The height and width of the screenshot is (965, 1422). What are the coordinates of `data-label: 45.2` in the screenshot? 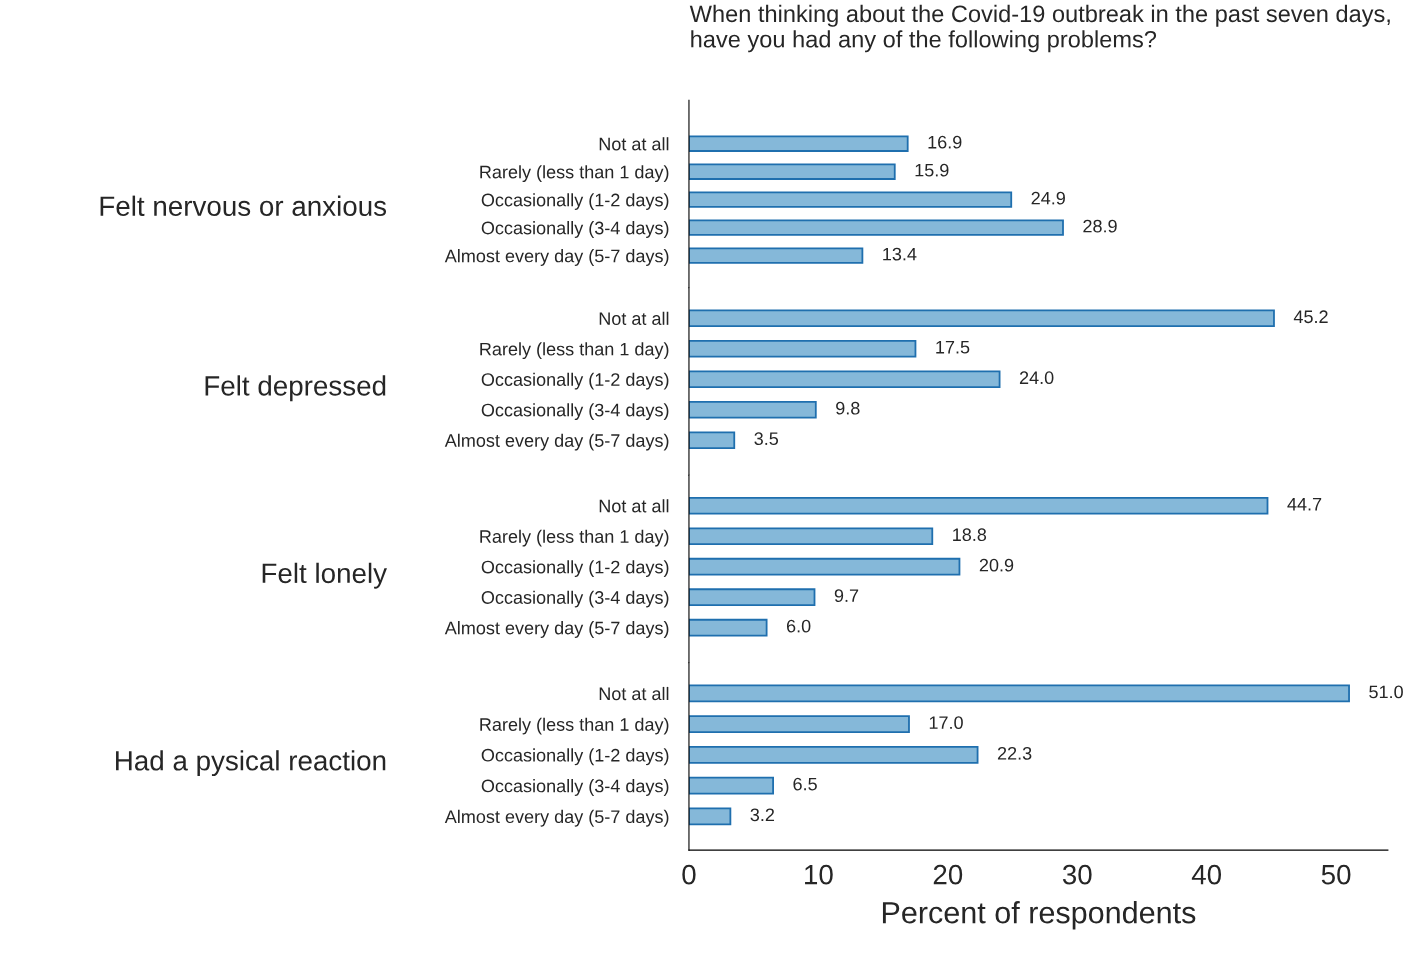 It's located at (1310, 317).